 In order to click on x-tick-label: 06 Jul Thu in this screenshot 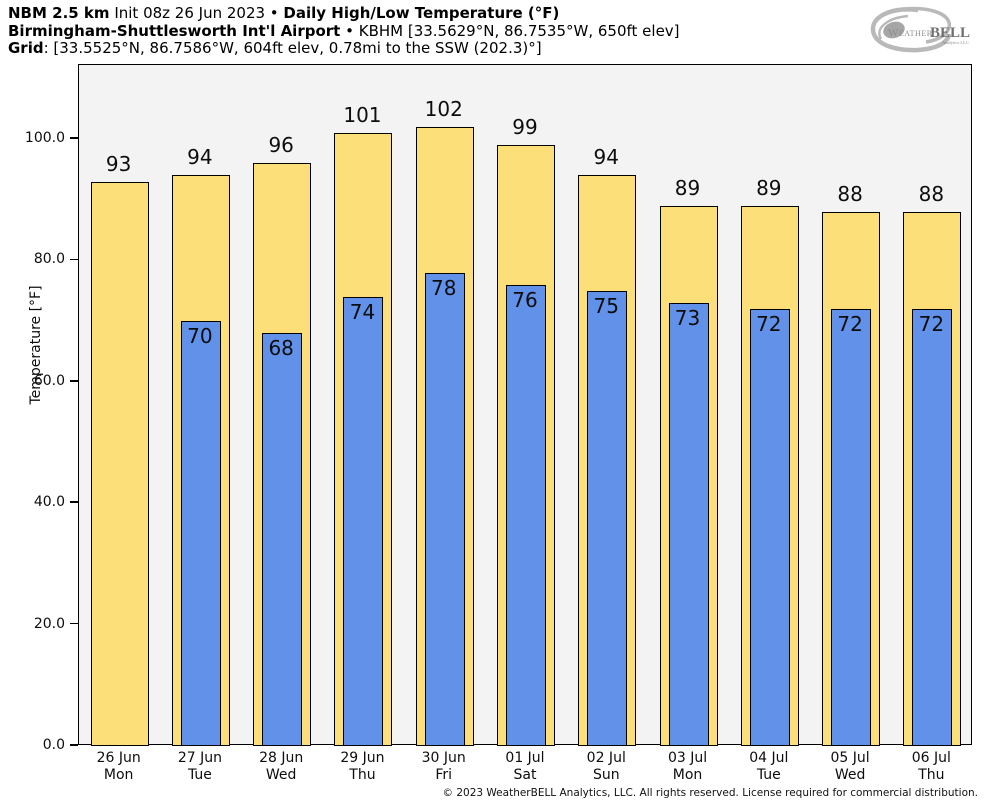, I will do `click(931, 767)`.